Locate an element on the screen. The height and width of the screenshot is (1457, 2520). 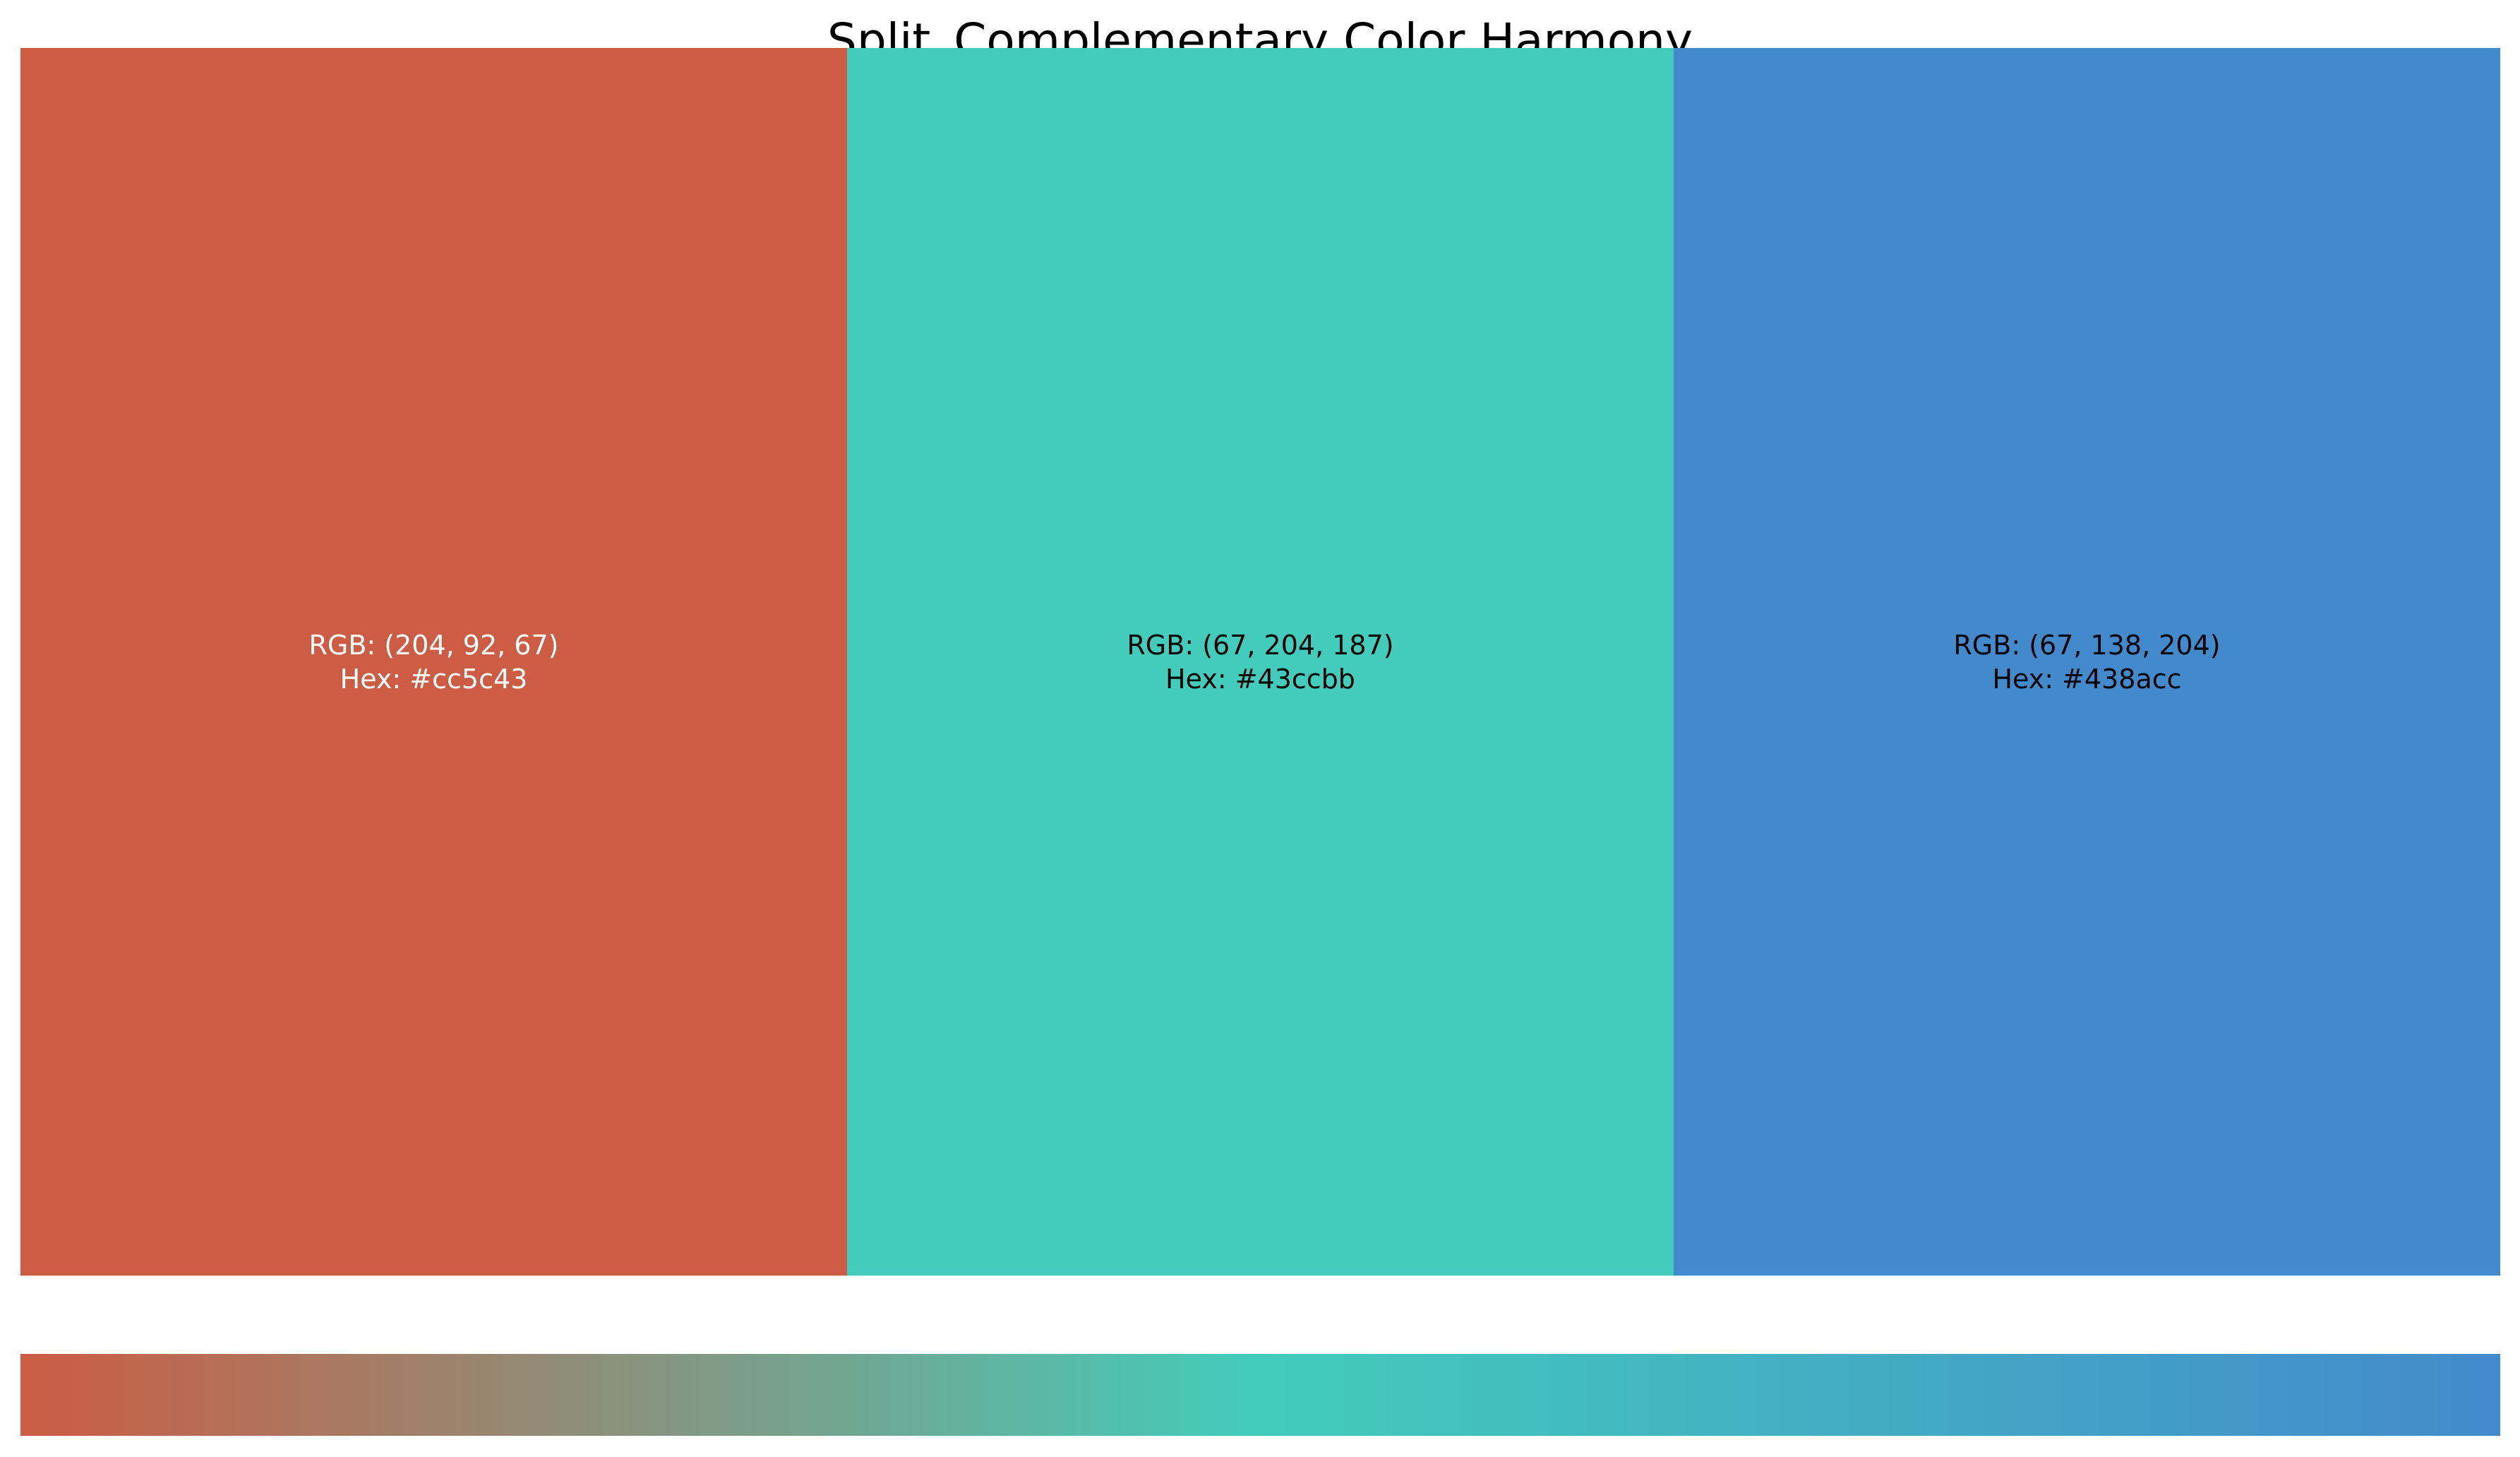
swatch-2-hex-label: Hex: #43ccbb is located at coordinates (1260, 679).